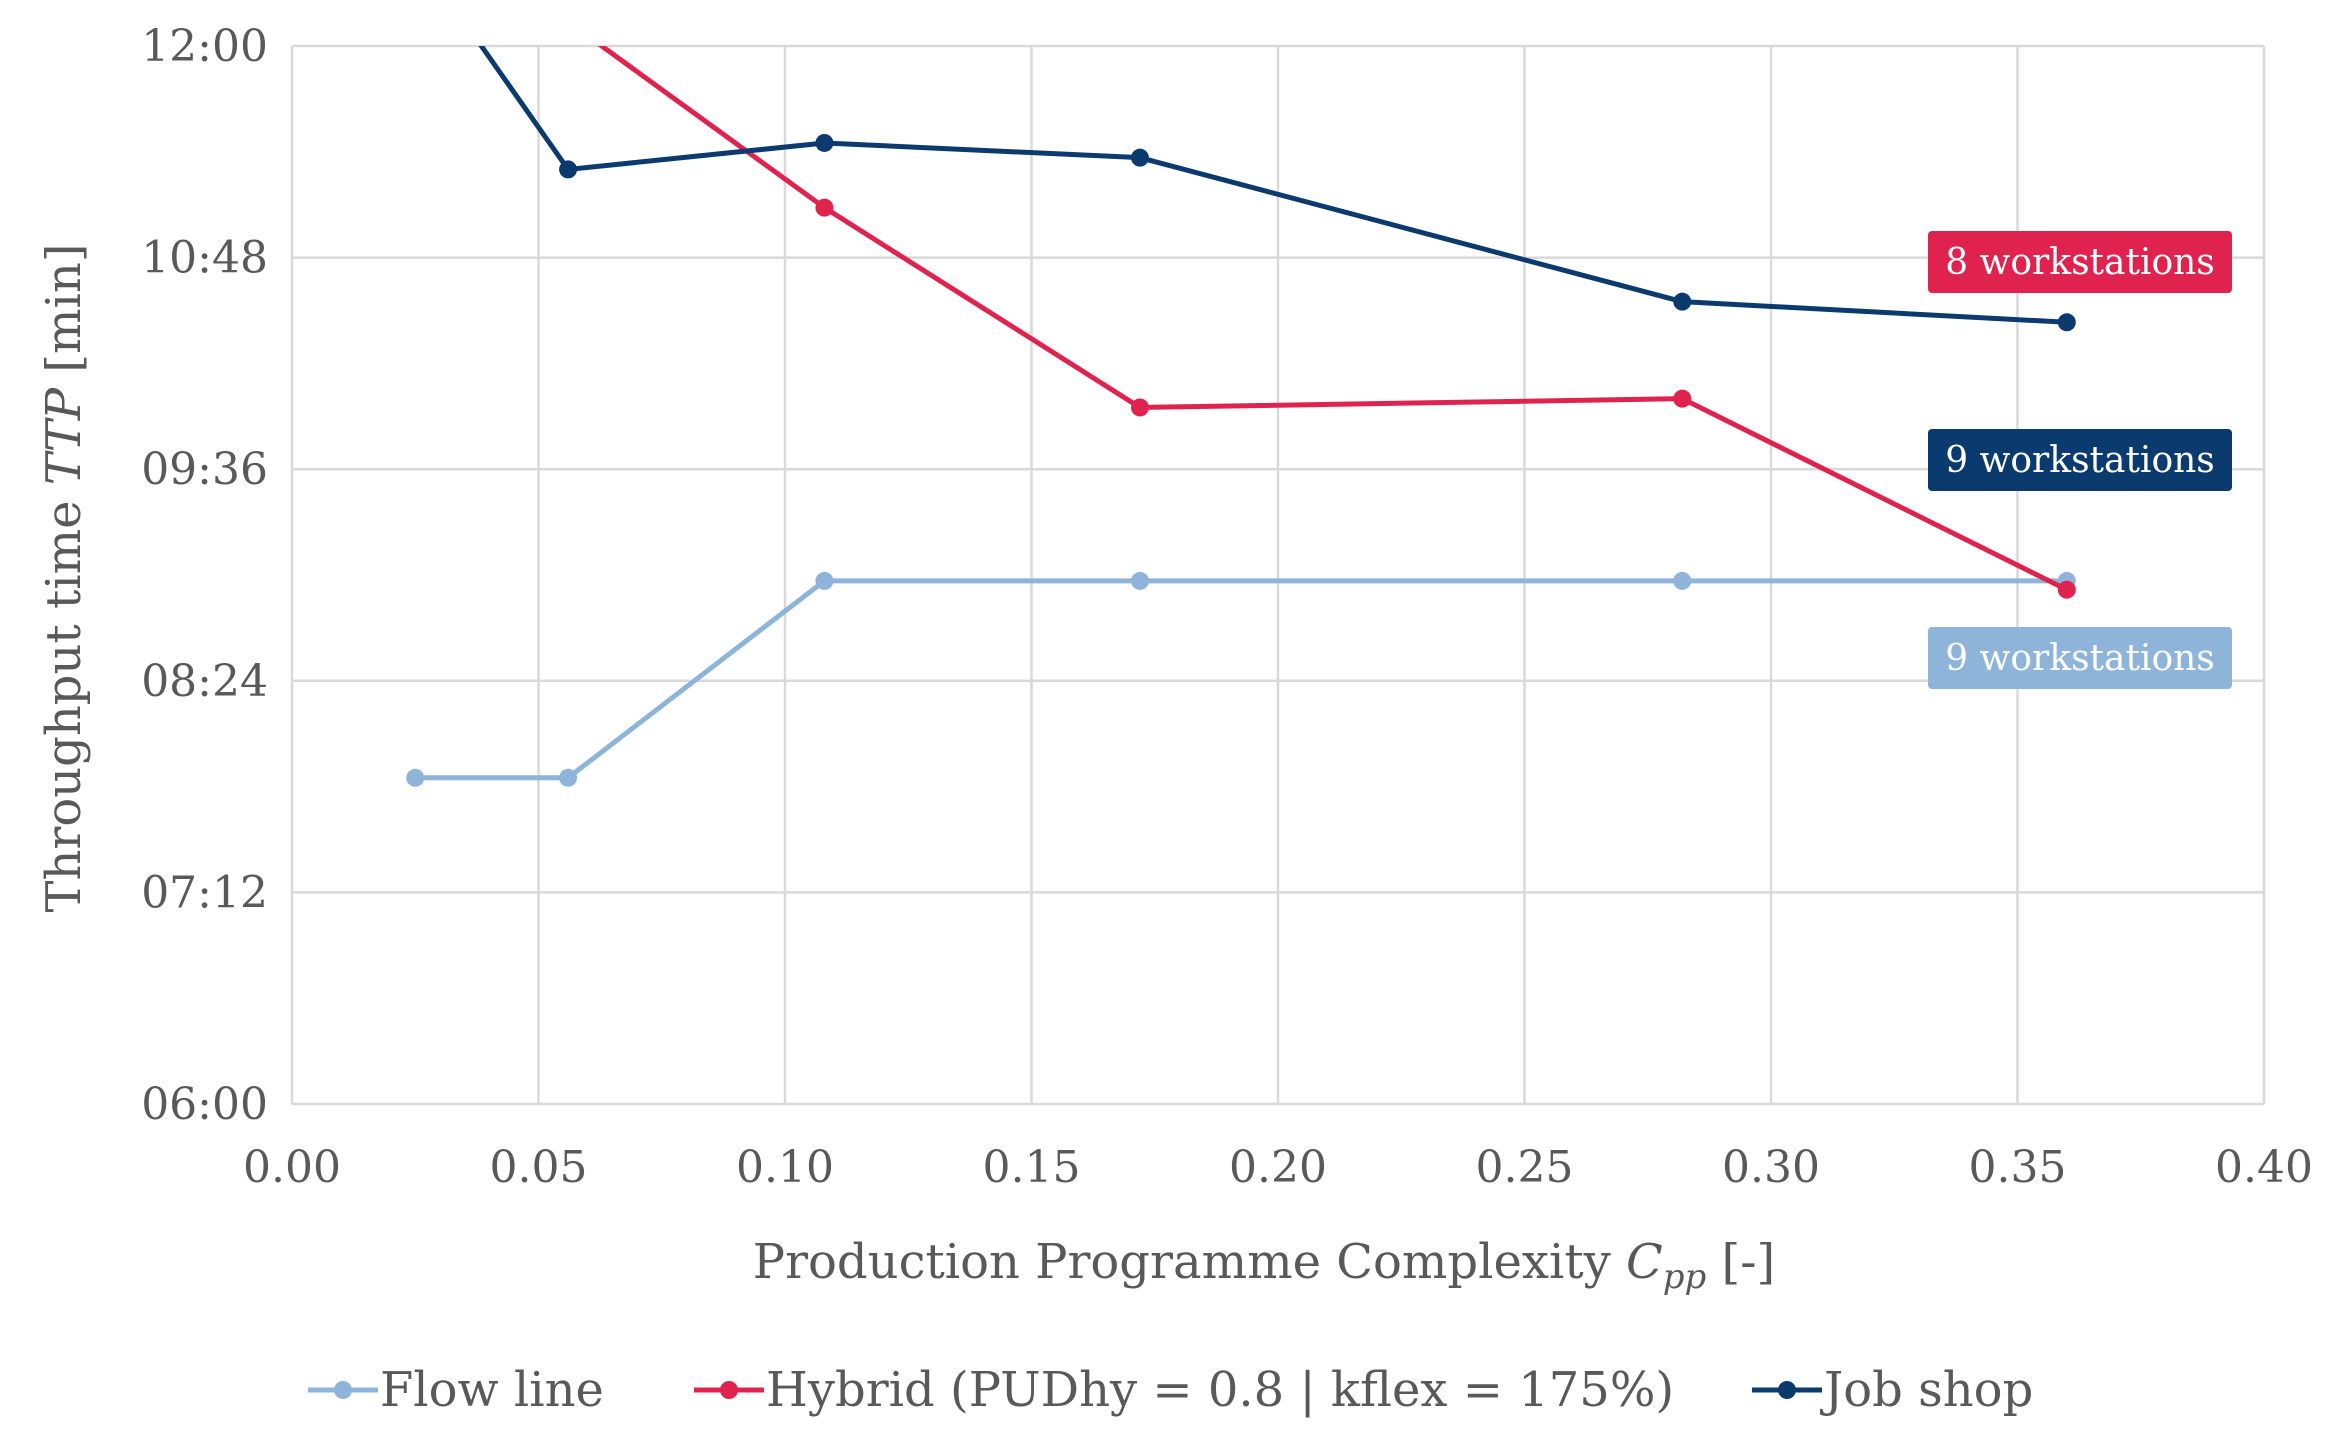 This screenshot has height=1440, width=2327. I want to click on x-axis-title: Production Programme Complexity Cpp [-], so click(1264, 1265).